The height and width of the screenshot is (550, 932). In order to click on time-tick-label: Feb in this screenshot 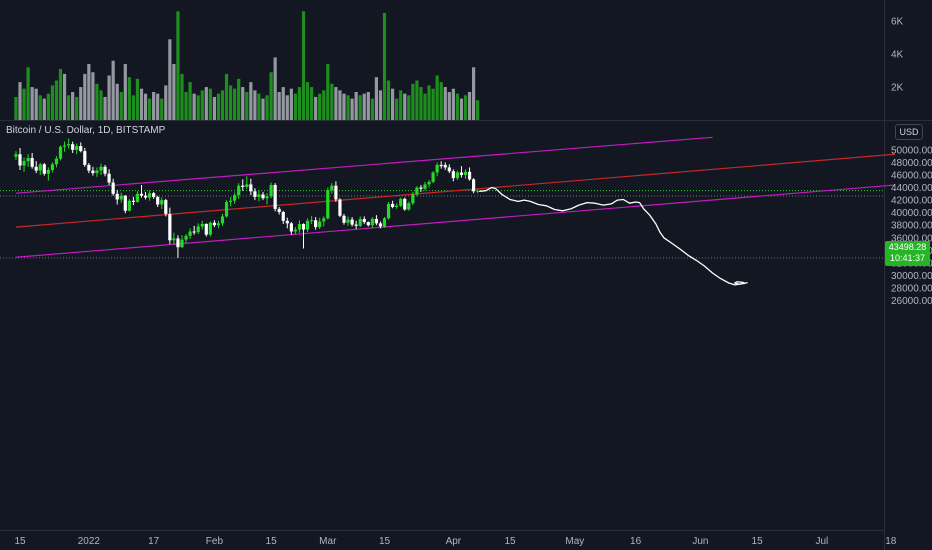, I will do `click(215, 541)`.